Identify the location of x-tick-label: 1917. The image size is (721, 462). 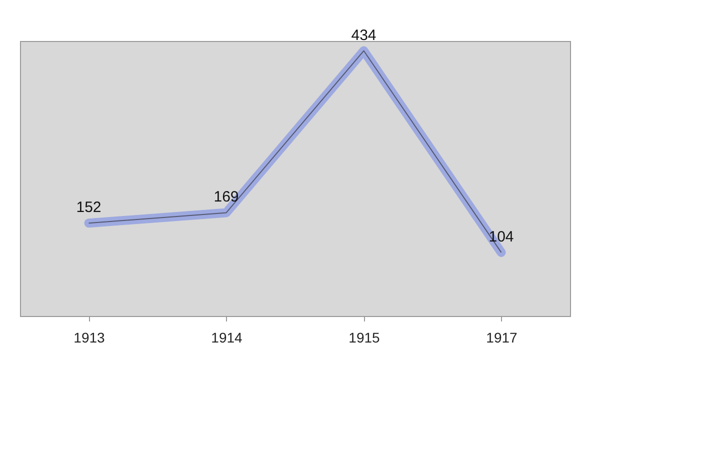
(502, 338).